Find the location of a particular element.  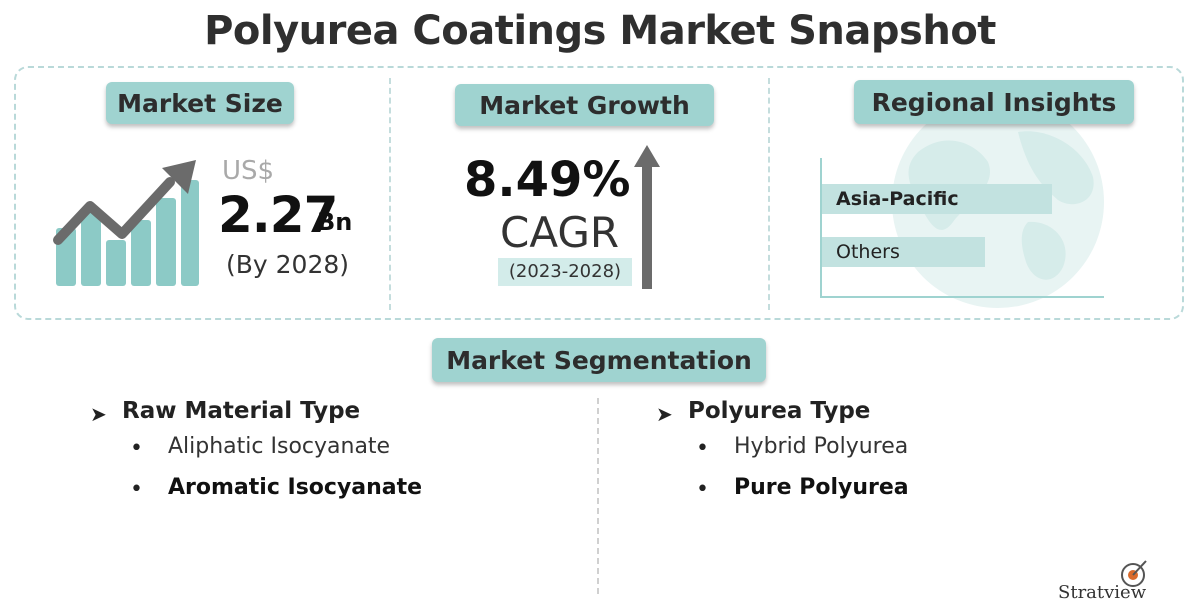

market-size-unit: Bn is located at coordinates (335, 222).